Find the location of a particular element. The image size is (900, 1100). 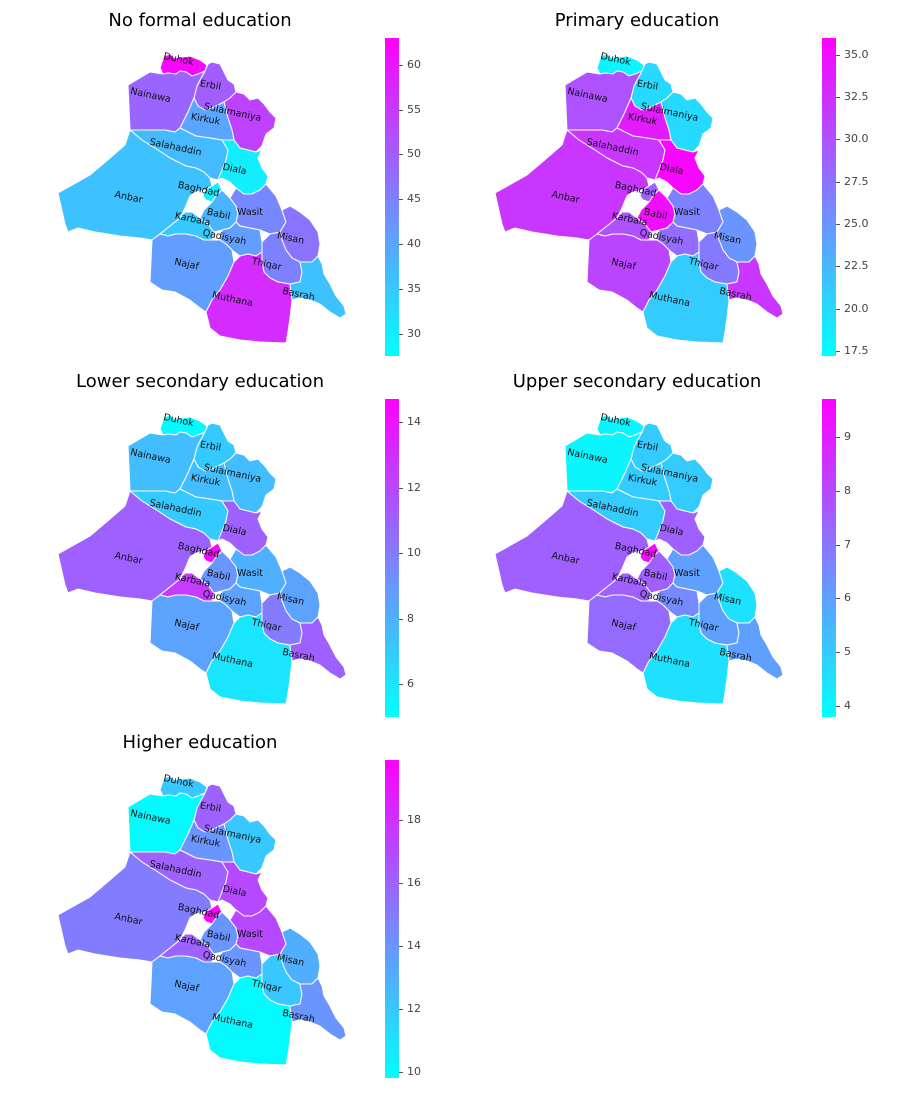

colorbar-tick-label: 12 is located at coordinates (414, 1008).